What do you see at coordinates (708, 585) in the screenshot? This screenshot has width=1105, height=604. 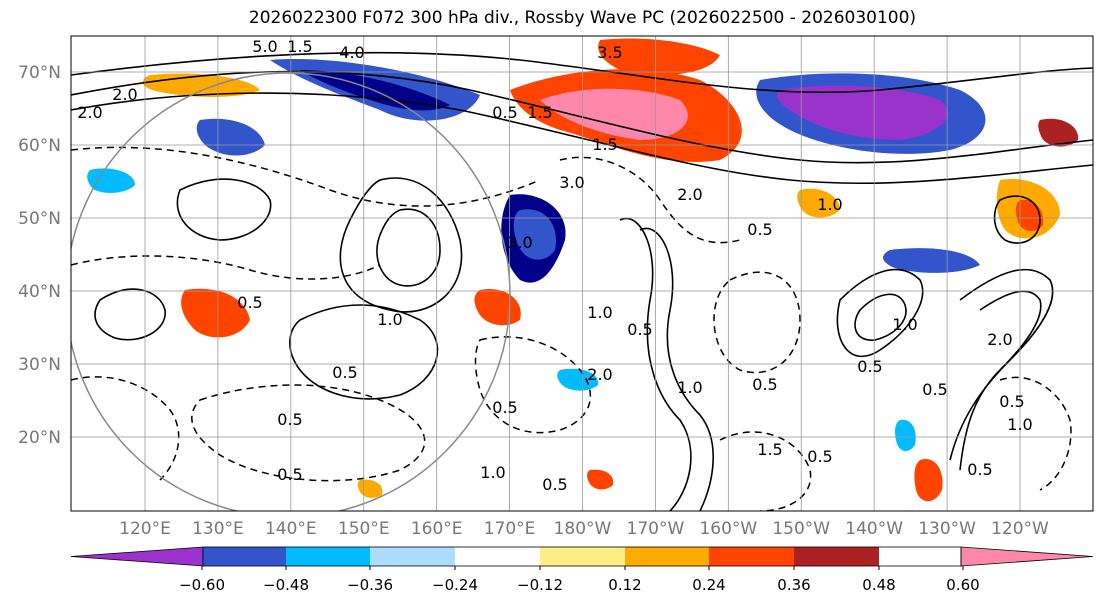 I see `colorbar-tick-label: 0.24` at bounding box center [708, 585].